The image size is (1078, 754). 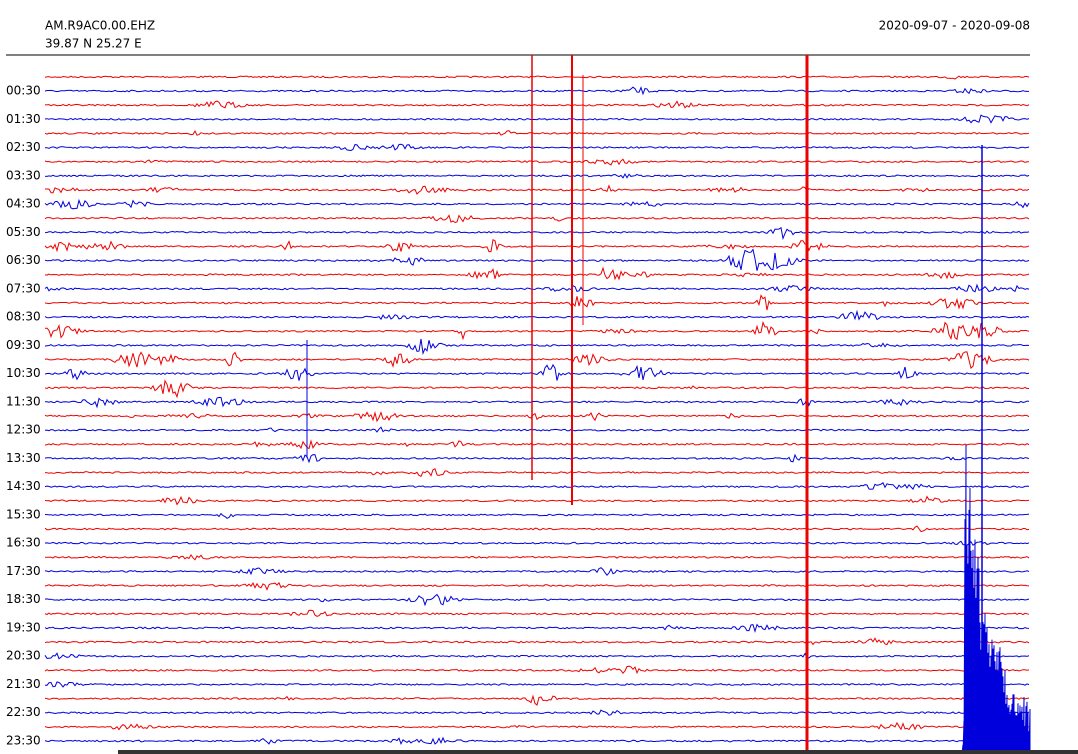 I want to click on time-label: 14:30, so click(x=23, y=486).